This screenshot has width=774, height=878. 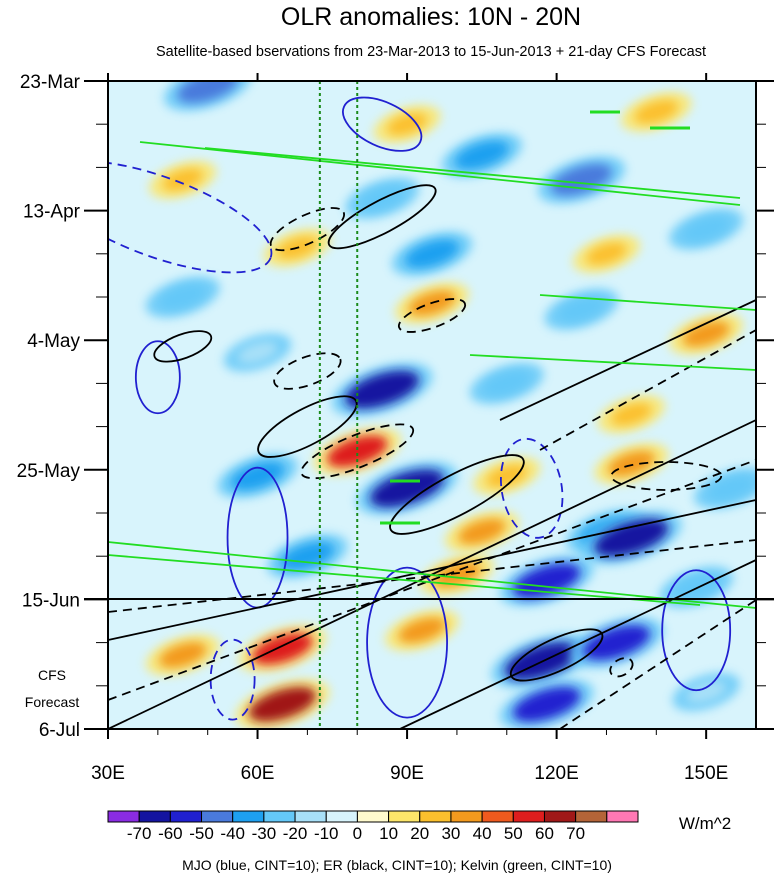 I want to click on colorbar-label: -60, so click(x=170, y=833).